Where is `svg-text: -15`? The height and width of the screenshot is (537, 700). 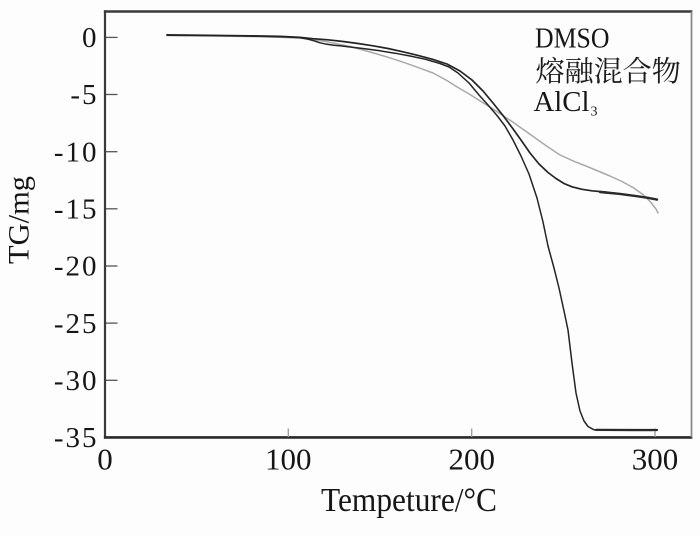 svg-text: -15 is located at coordinates (76, 210).